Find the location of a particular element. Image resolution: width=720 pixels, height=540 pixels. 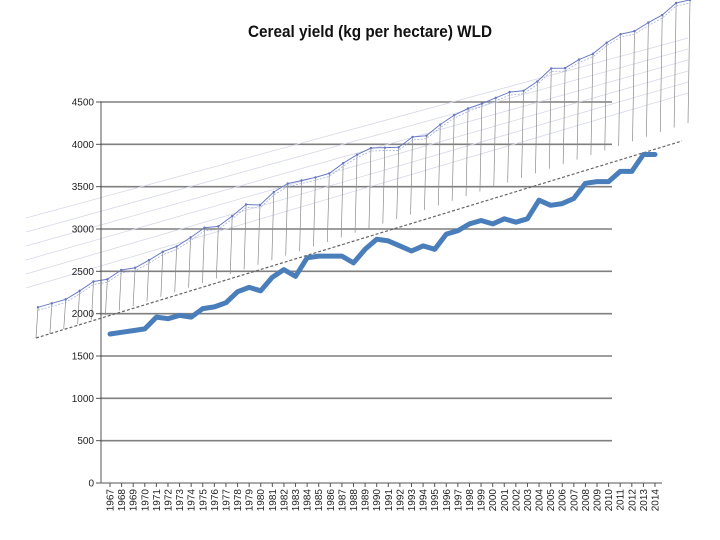

x-tick-label: 2010 is located at coordinates (609, 500).